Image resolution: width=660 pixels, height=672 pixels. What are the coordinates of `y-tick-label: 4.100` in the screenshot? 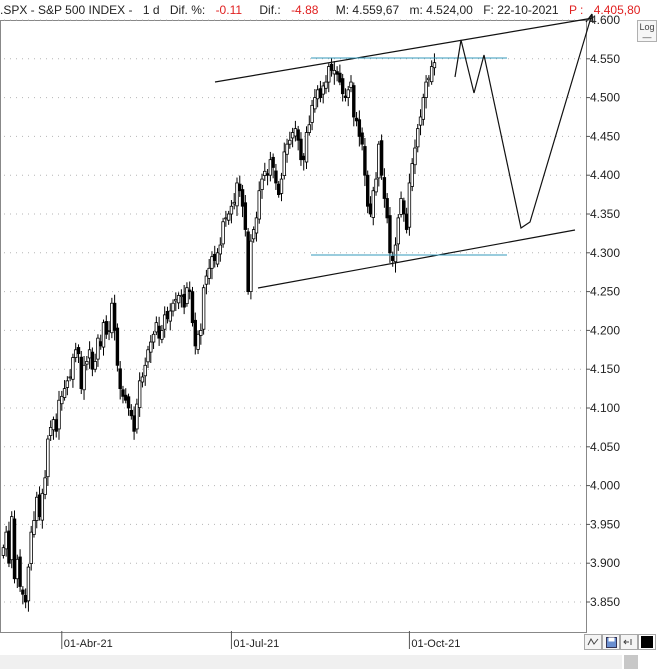 It's located at (605, 408).